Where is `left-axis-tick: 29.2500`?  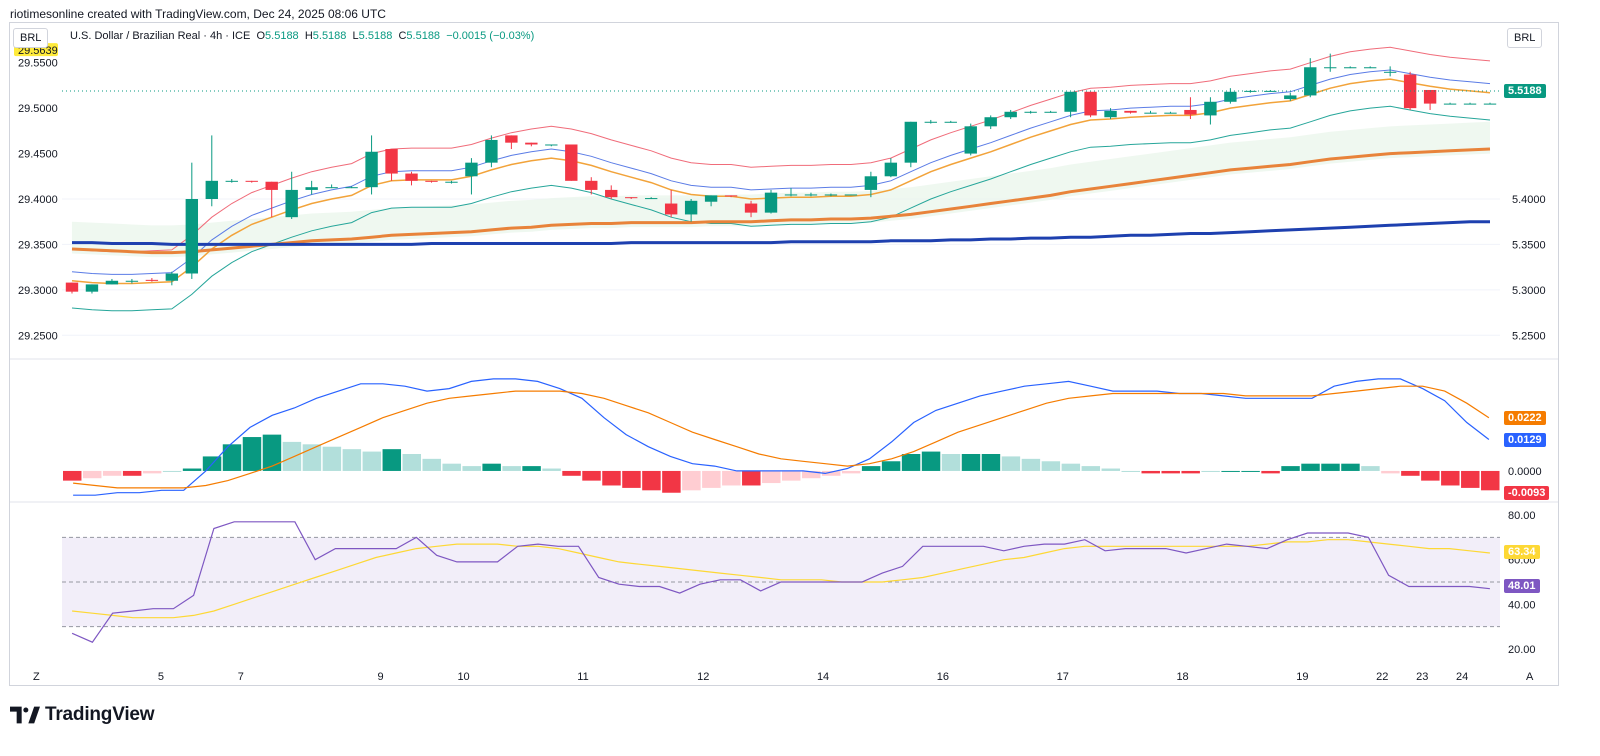
left-axis-tick: 29.2500 is located at coordinates (38, 336).